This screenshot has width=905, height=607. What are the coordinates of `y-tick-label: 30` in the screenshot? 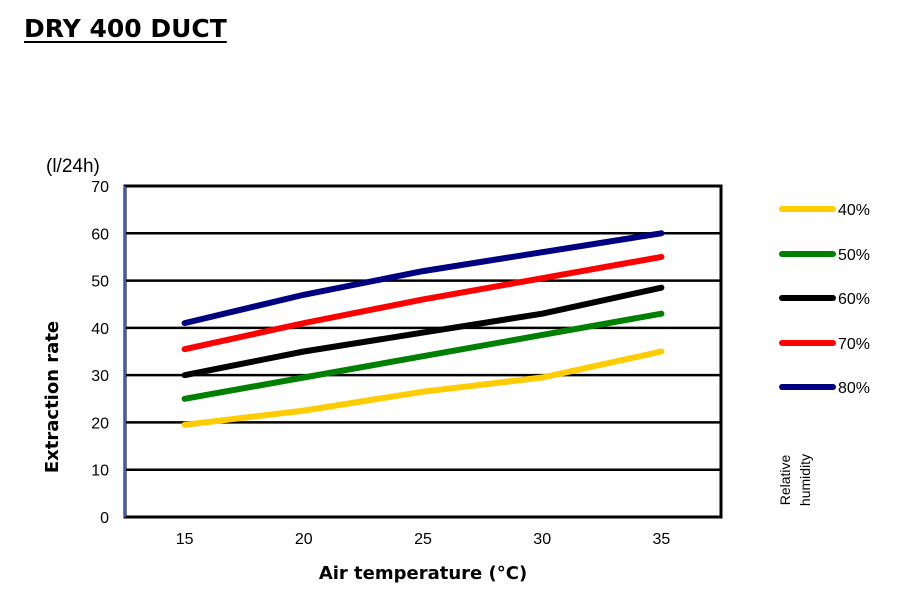 It's located at (100, 376).